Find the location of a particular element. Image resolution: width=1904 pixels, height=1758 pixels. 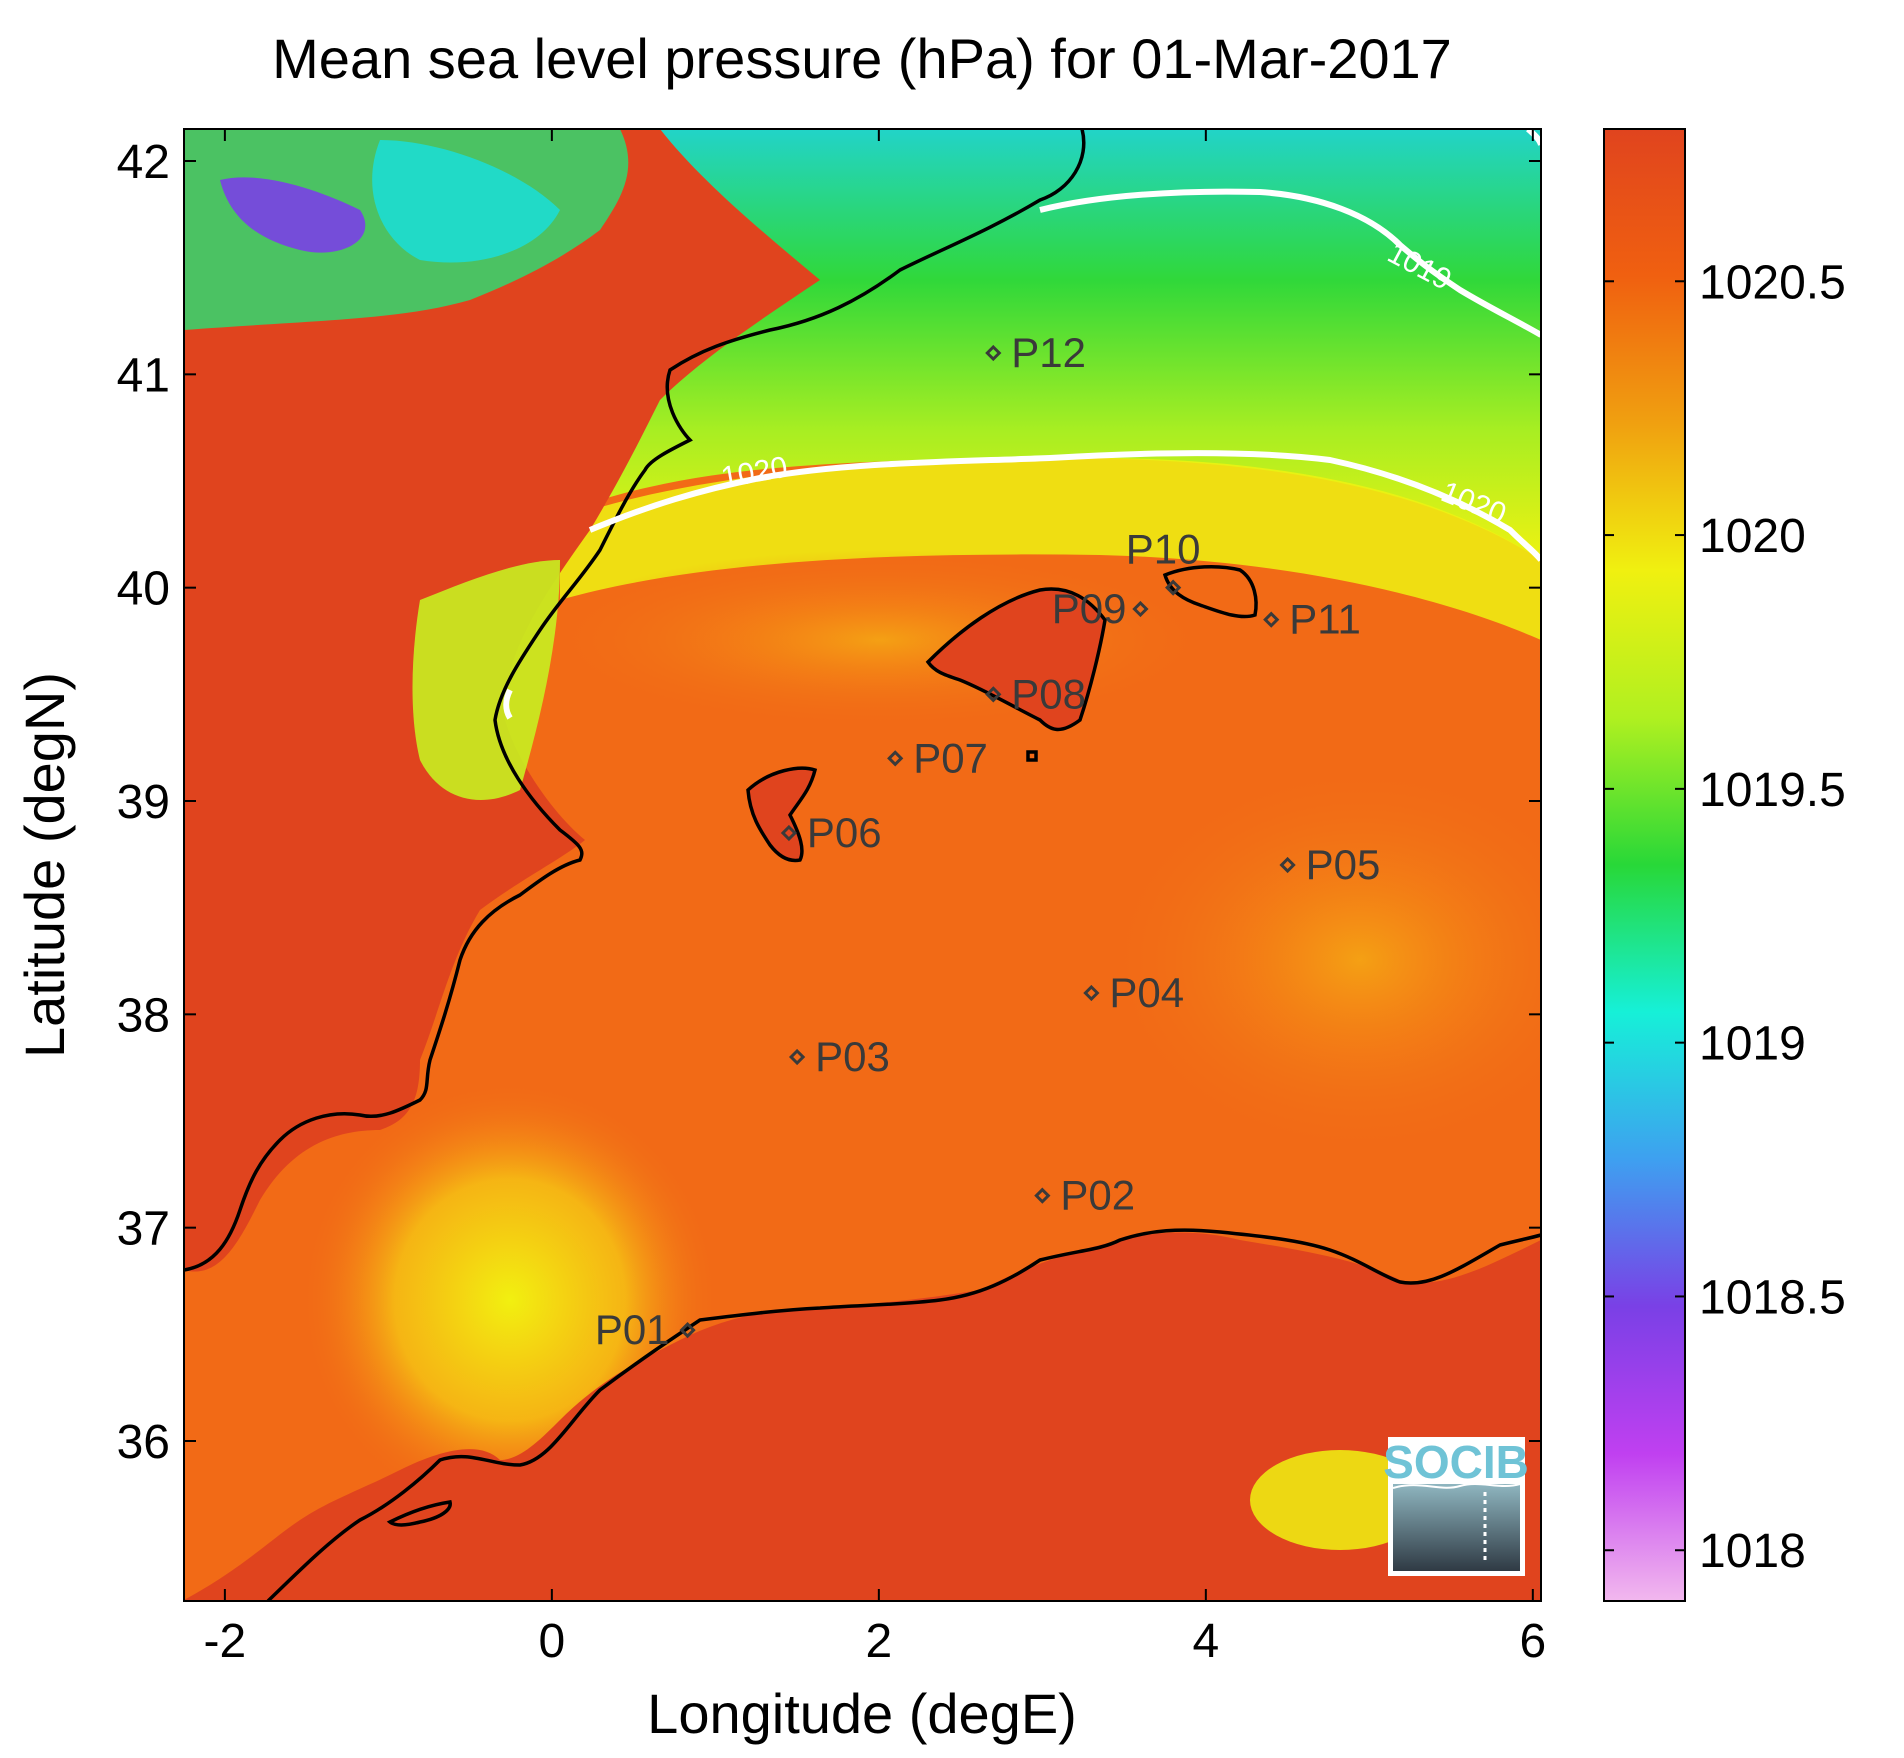

x-tick-label: 4 is located at coordinates (1205, 1641).